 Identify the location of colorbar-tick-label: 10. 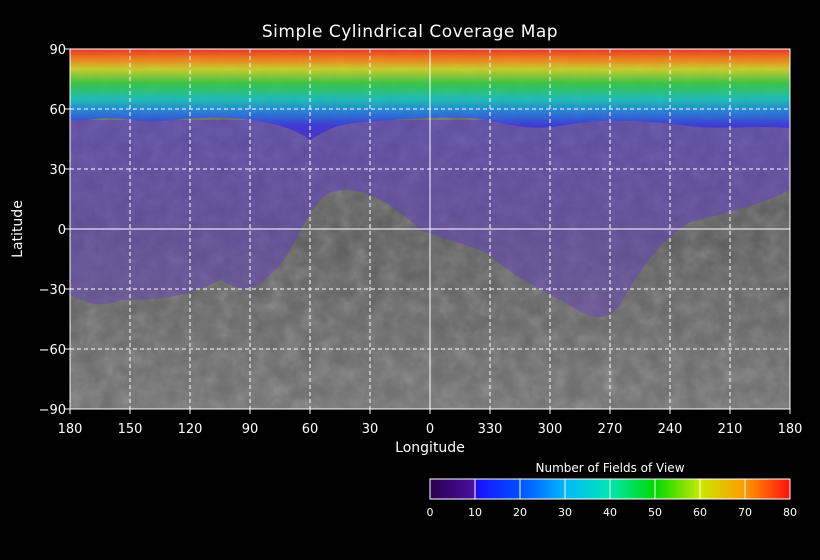
(475, 512).